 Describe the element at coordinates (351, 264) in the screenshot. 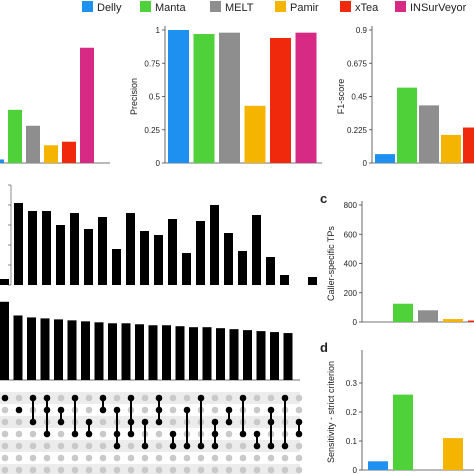

I see `y-tick-label: 400` at that location.